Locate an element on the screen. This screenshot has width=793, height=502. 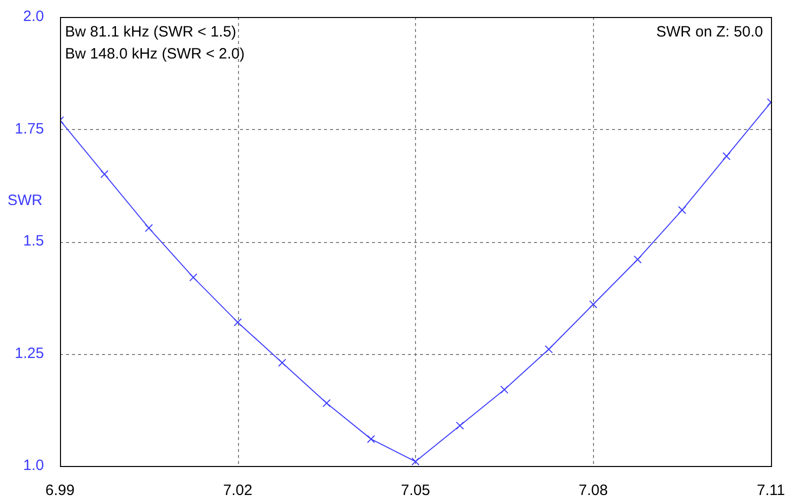
y-tick-label: 2.0 is located at coordinates (33, 17).